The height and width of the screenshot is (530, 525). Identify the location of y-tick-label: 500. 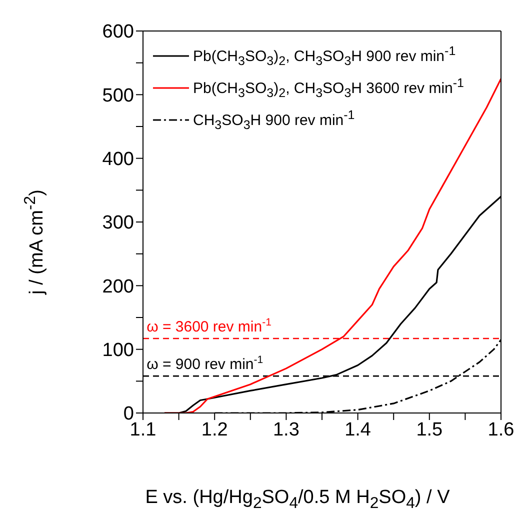
(118, 95).